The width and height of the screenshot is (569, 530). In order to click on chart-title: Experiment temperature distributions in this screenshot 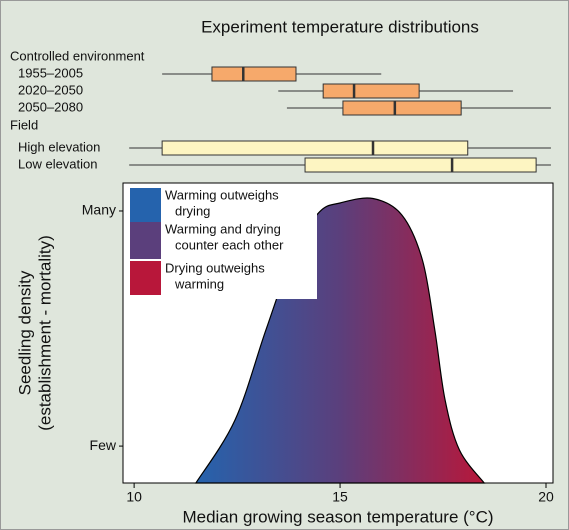, I will do `click(340, 26)`.